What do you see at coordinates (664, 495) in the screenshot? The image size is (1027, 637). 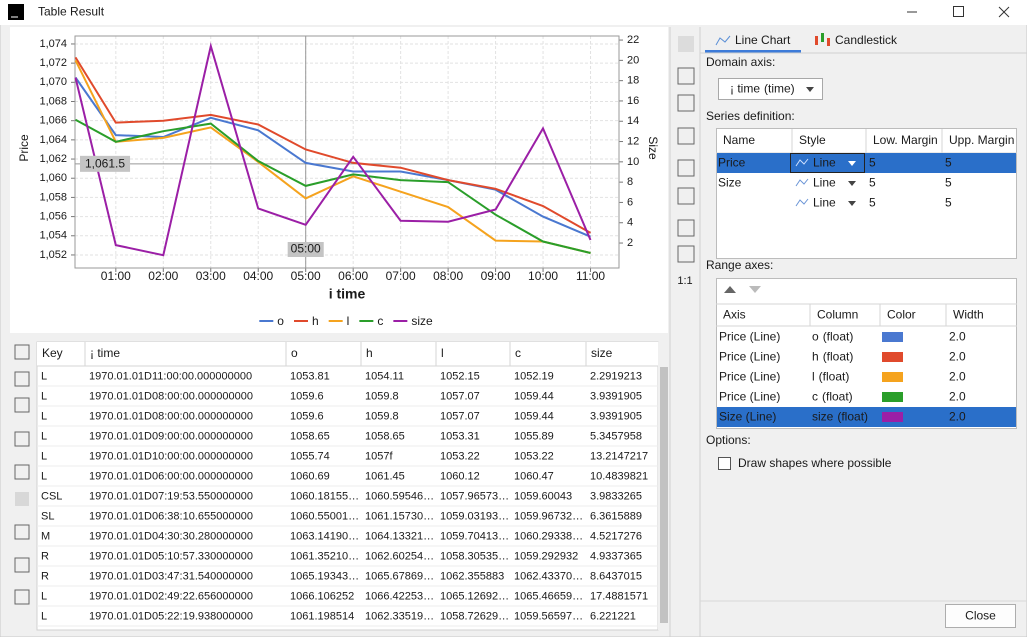 I see `scrollbar-thumb` at bounding box center [664, 495].